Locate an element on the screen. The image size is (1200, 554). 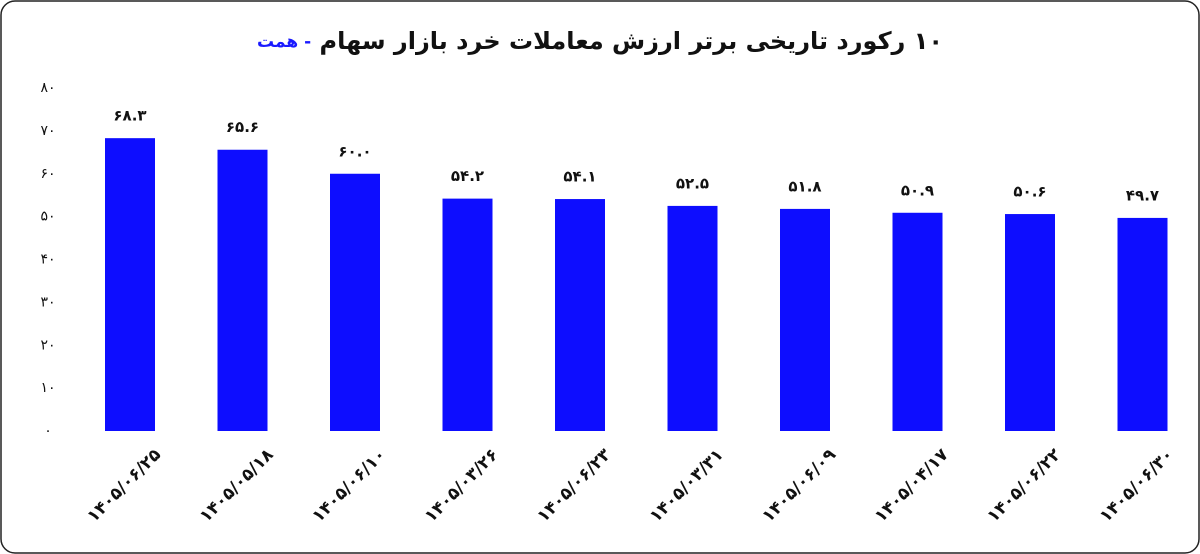
value-label: ۶۸.۳ is located at coordinates (129, 116).